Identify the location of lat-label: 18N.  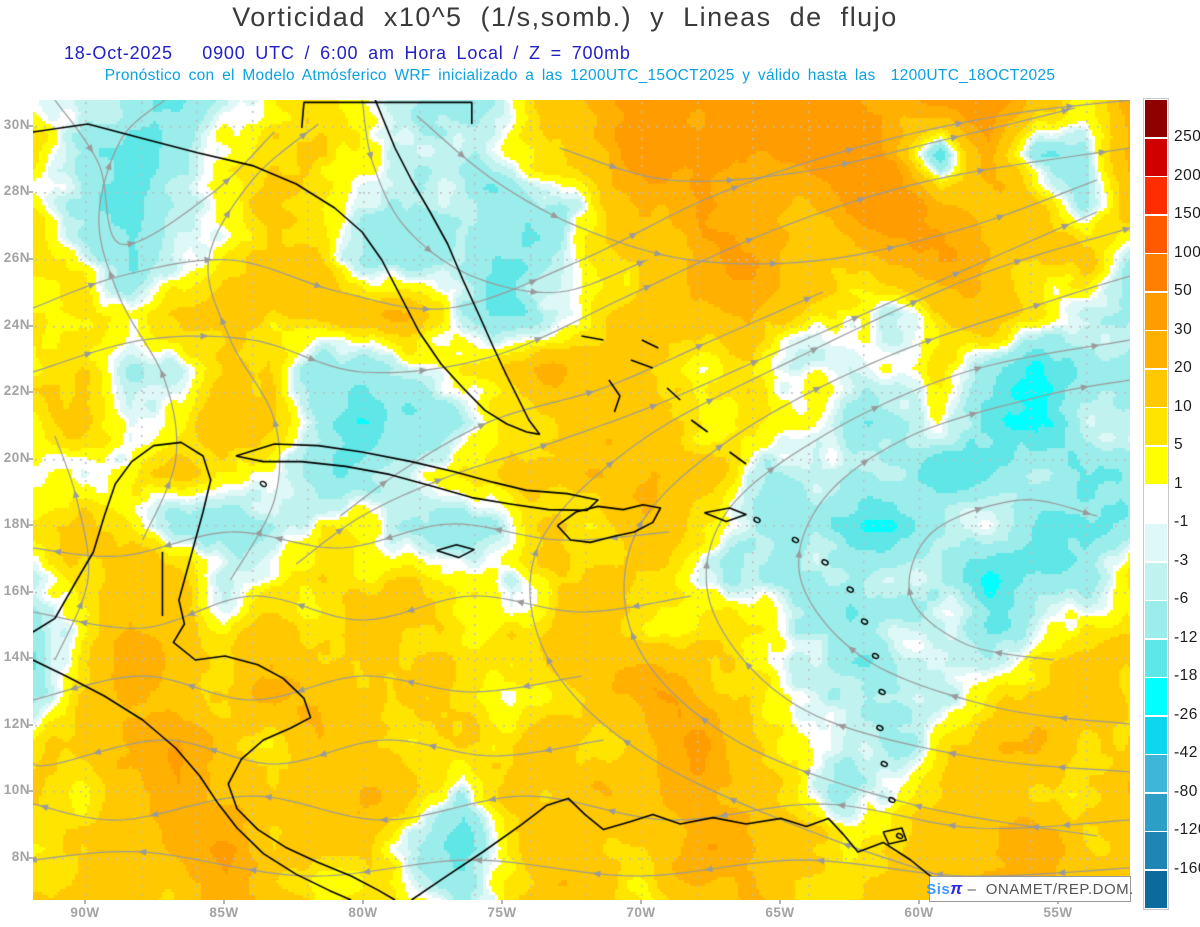
(16, 524).